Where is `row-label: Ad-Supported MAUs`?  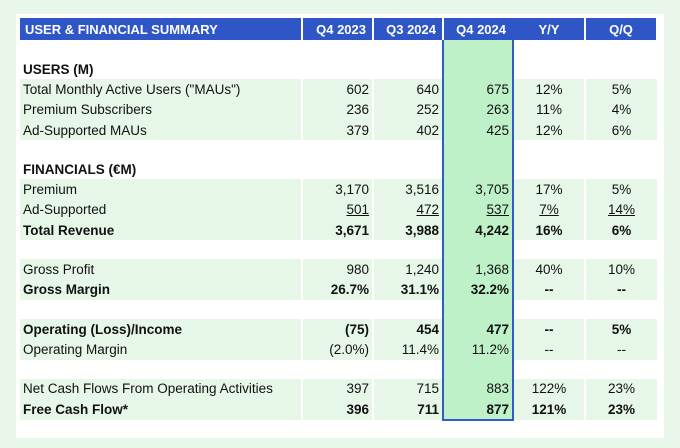
row-label: Ad-Supported MAUs is located at coordinates (161, 130).